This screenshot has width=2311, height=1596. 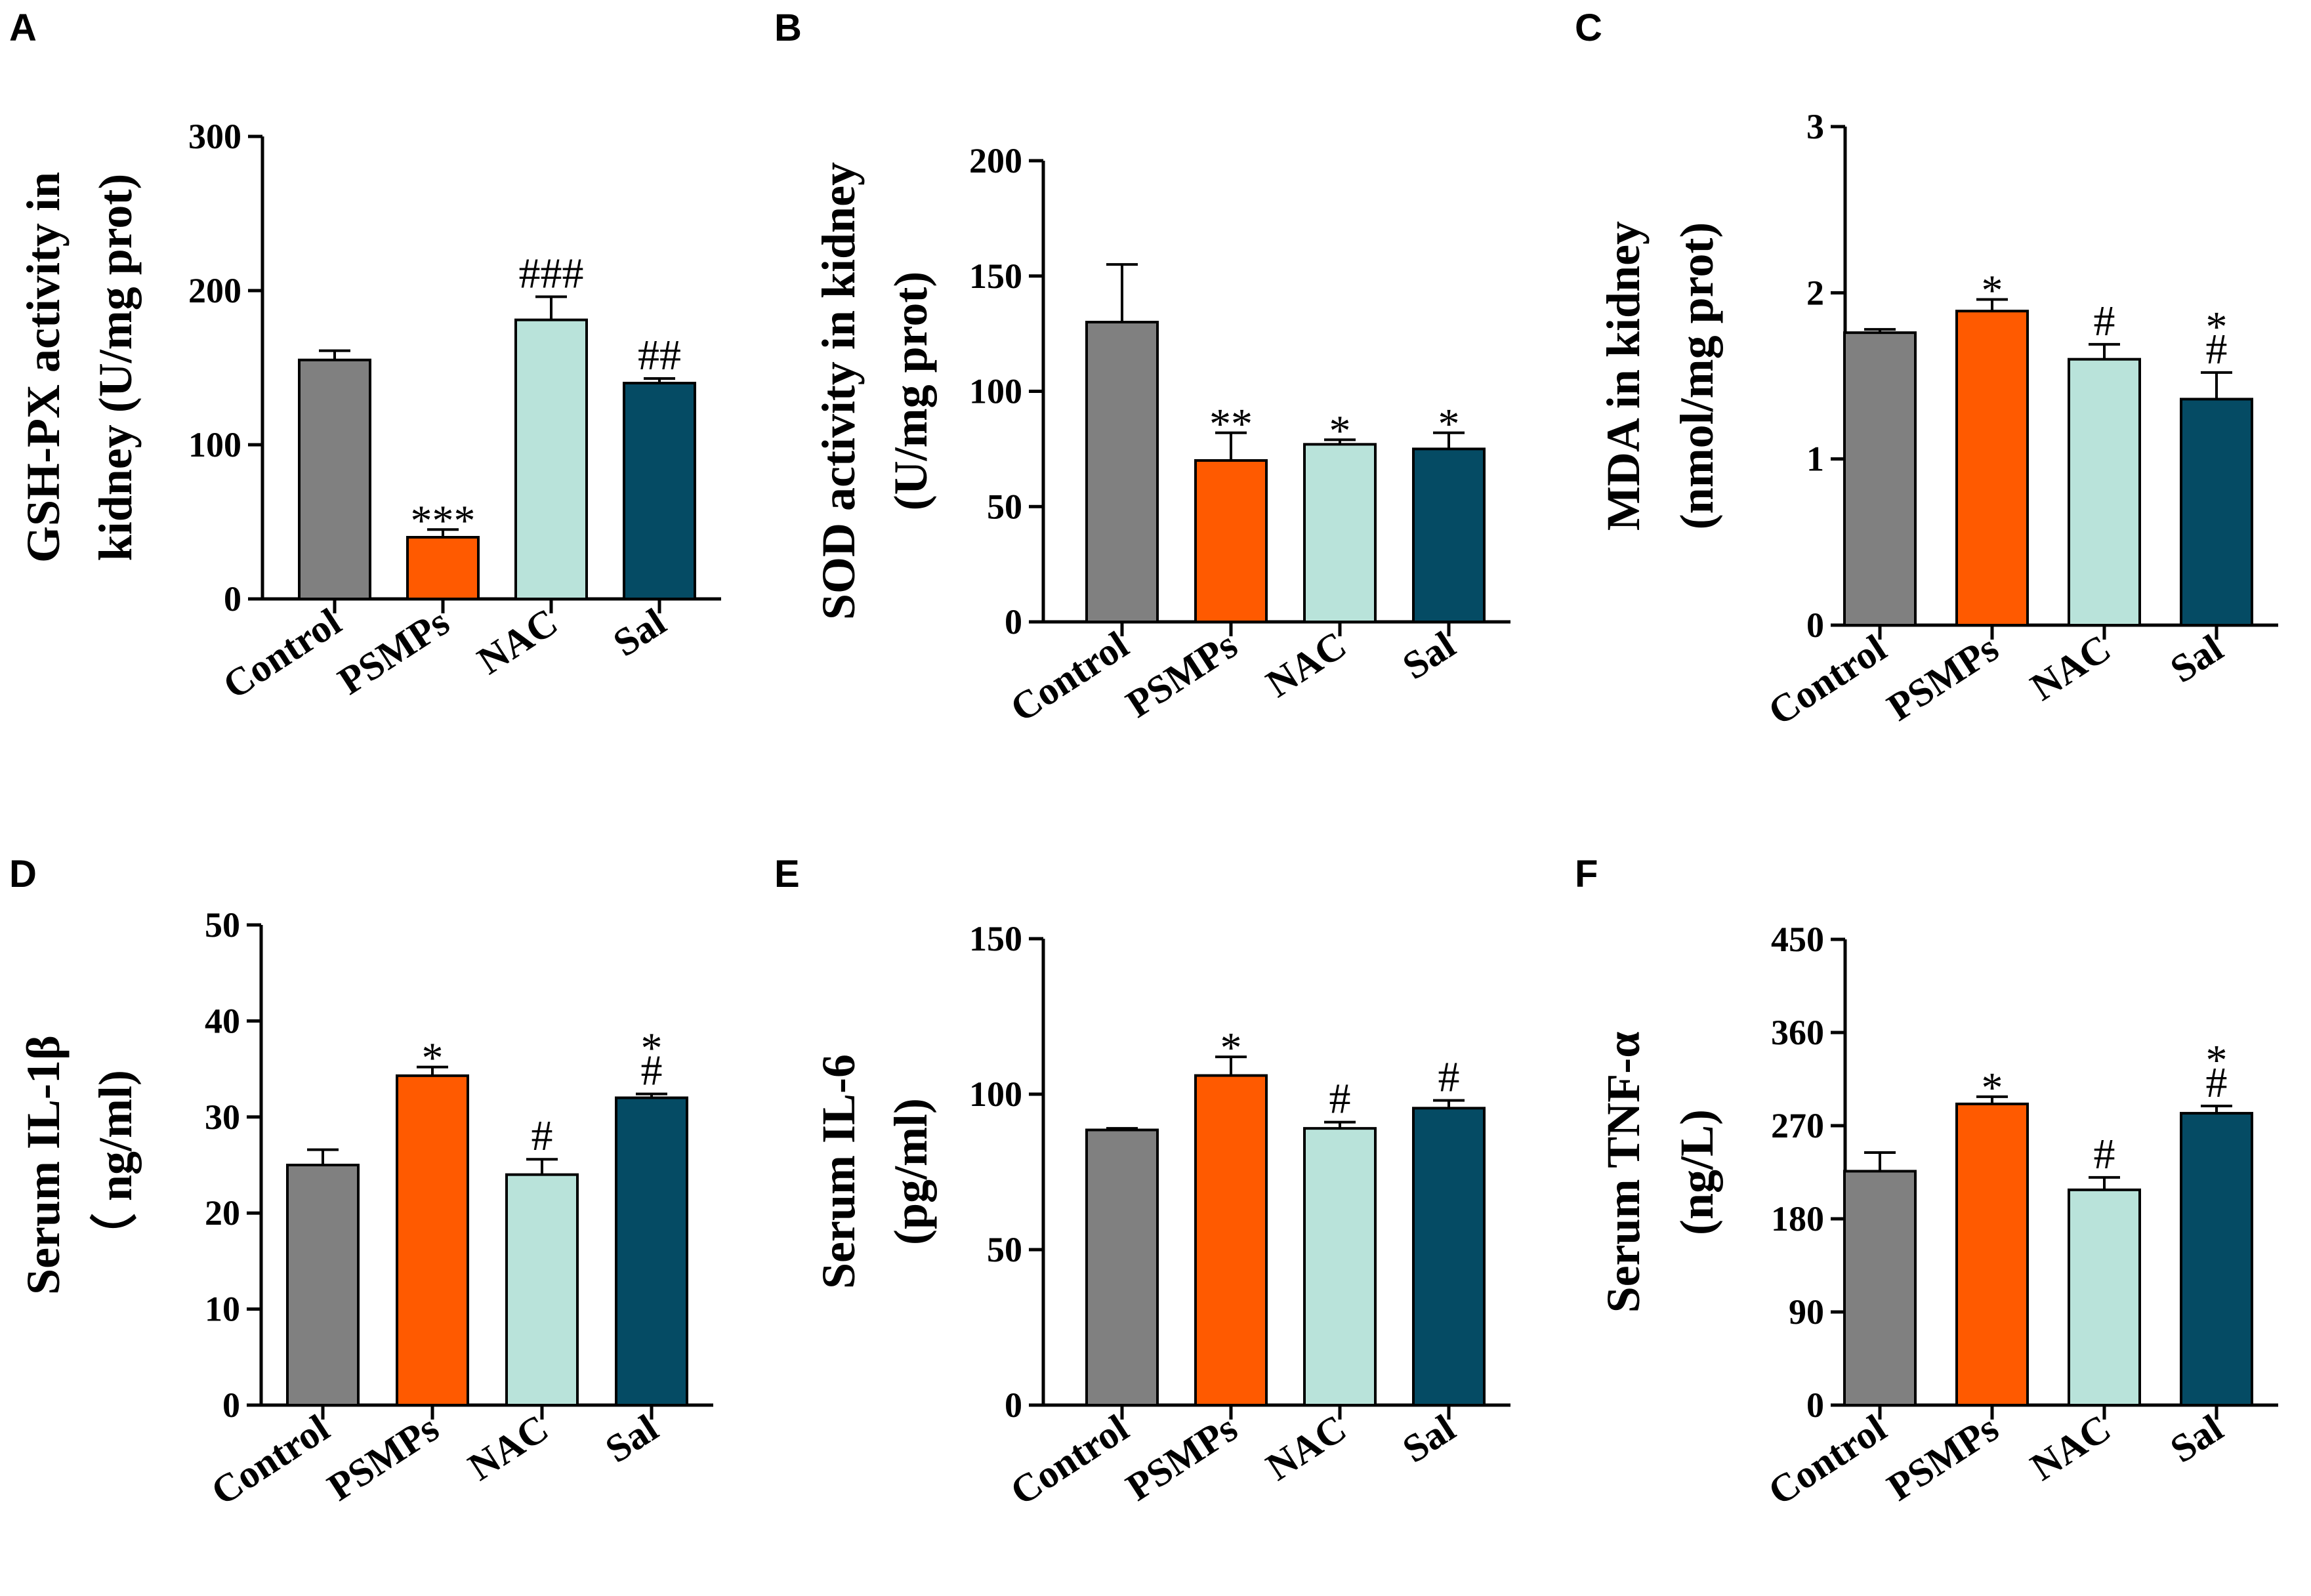 What do you see at coordinates (1697, 376) in the screenshot?
I see `y-axis-label-line: (nmol/mg prot)` at bounding box center [1697, 376].